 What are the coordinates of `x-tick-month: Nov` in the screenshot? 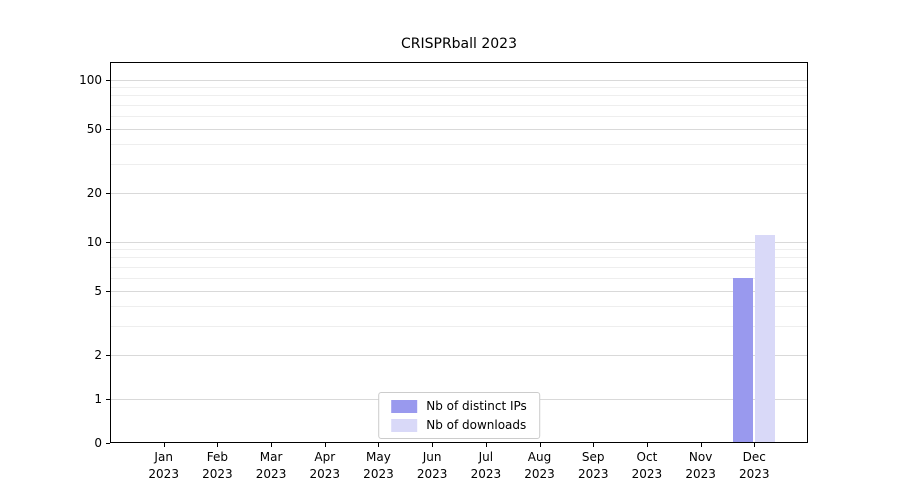 It's located at (700, 457).